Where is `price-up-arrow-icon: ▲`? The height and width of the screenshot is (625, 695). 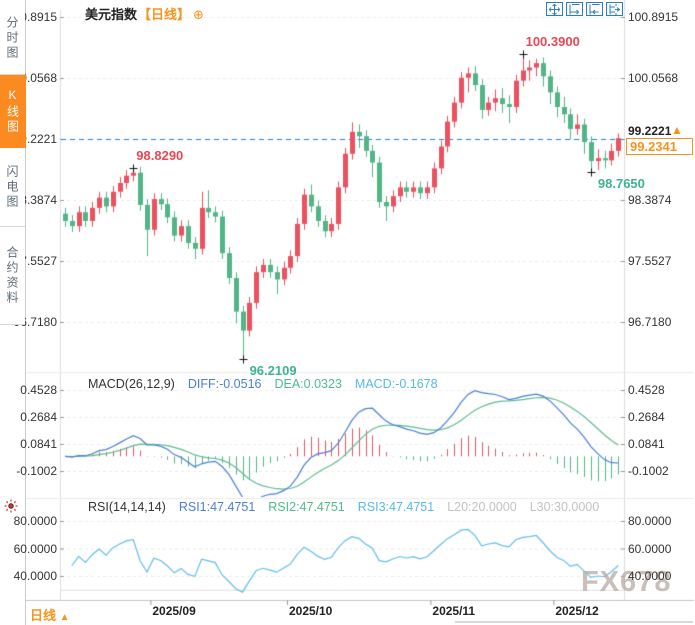
price-up-arrow-icon: ▲ is located at coordinates (677, 130).